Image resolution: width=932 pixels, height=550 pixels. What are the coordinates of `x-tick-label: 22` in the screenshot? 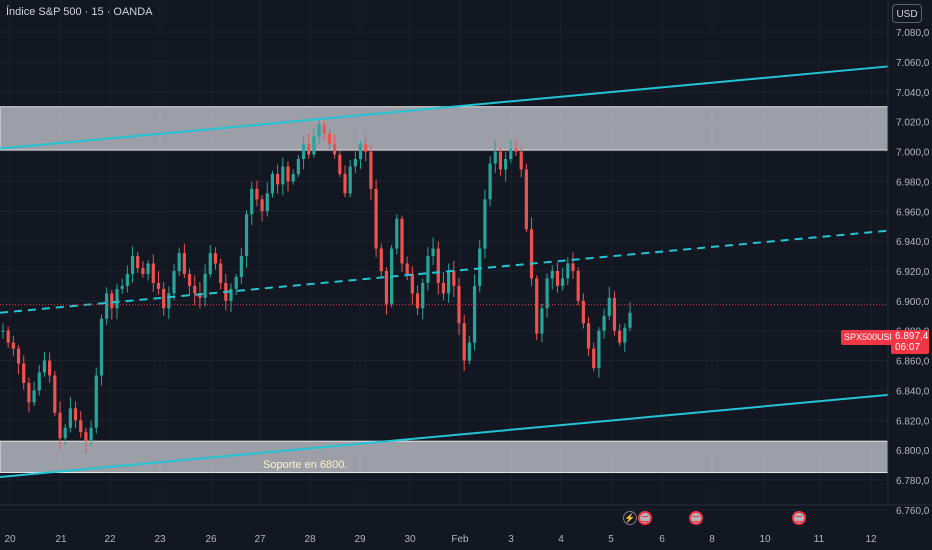 It's located at (110, 539).